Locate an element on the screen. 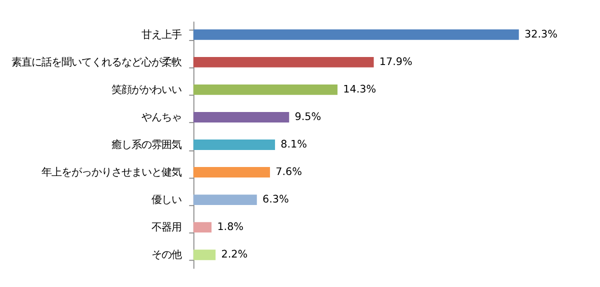 The width and height of the screenshot is (600, 287). data-label: 6.3% is located at coordinates (276, 200).